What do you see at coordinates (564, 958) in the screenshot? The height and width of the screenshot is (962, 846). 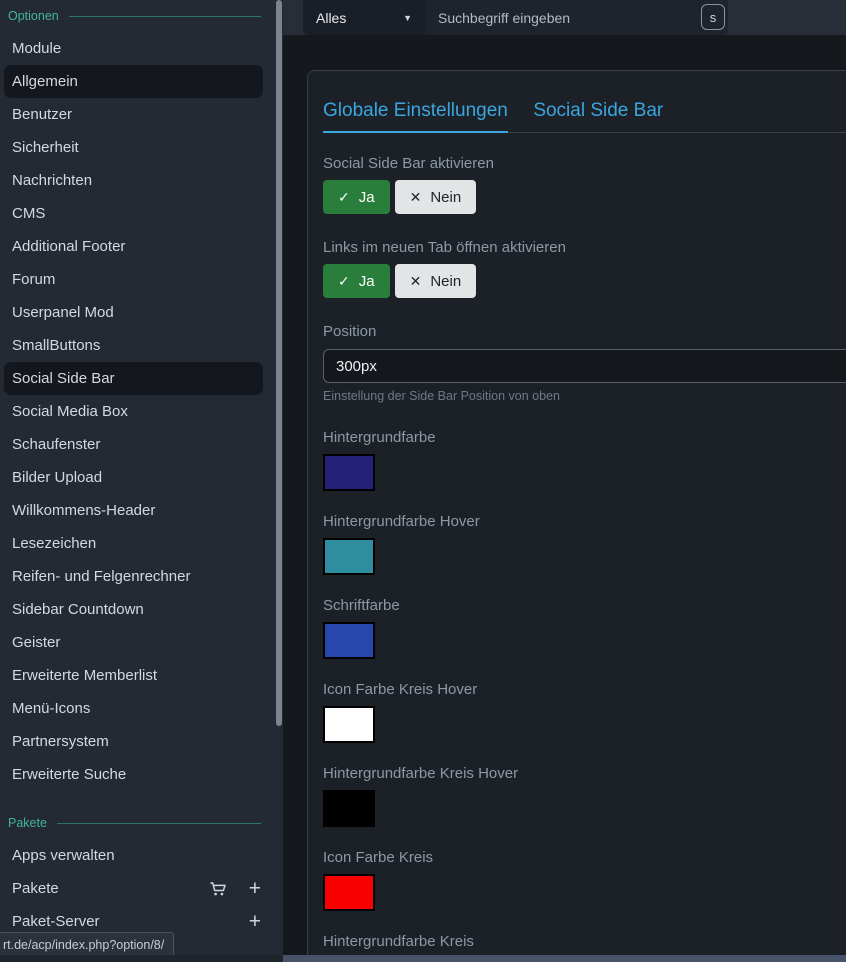 I see `horizontal-scrollbar-thumb` at bounding box center [564, 958].